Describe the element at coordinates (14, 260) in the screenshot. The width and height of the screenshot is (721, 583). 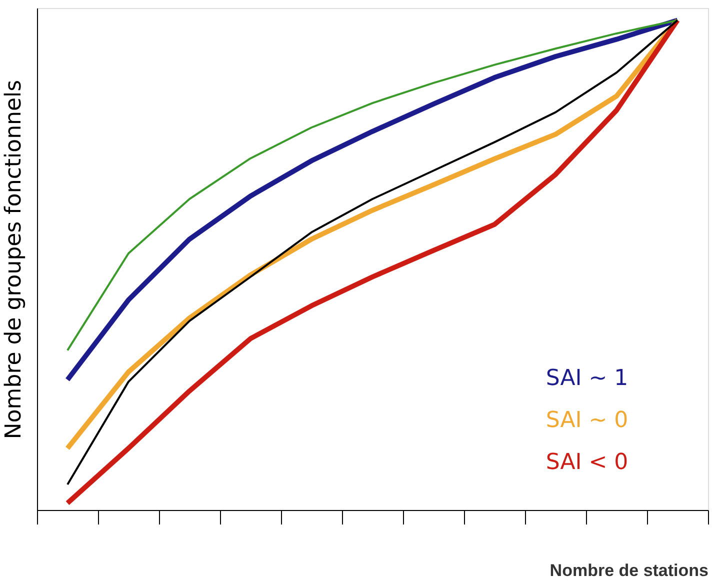
I see `y-axis-title: Nombre de groupes fonctionnels` at that location.